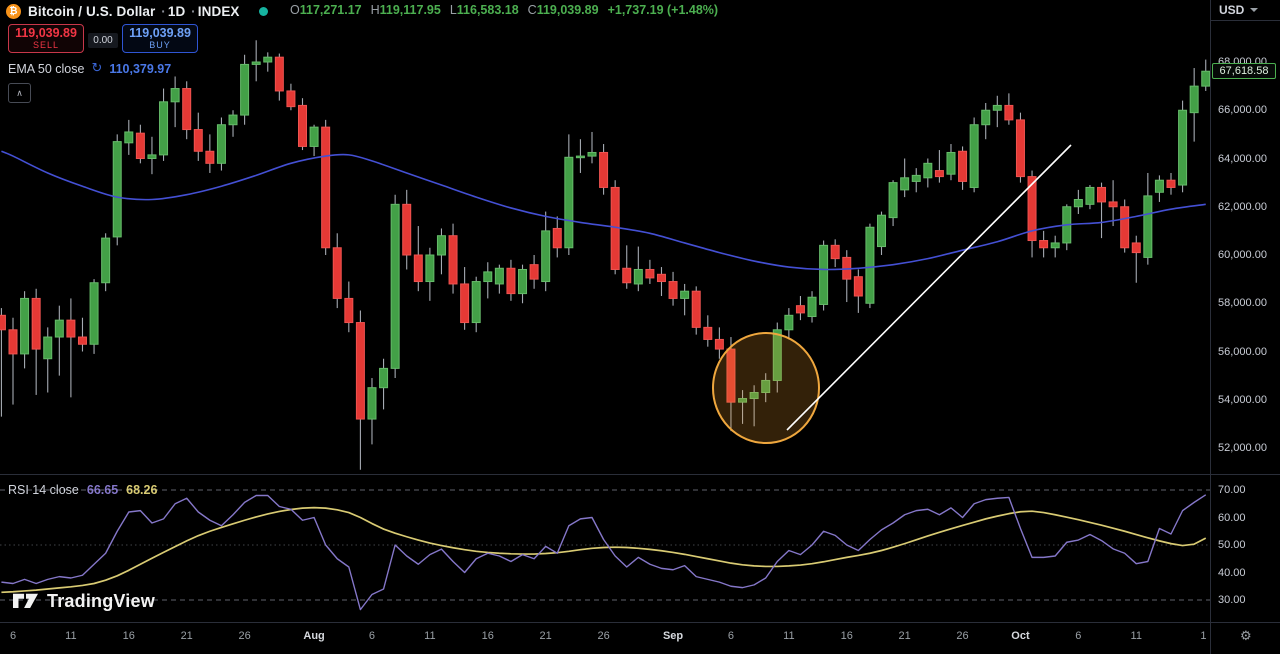 This screenshot has height=654, width=1280. What do you see at coordinates (1242, 158) in the screenshot?
I see `price-tick-label: 64,000.00` at bounding box center [1242, 158].